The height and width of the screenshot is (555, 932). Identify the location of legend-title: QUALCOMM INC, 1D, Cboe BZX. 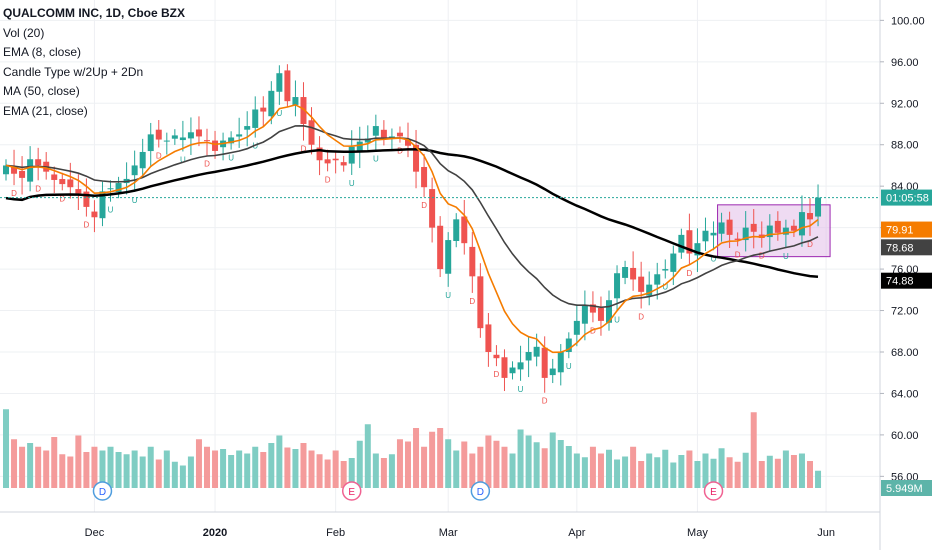
(94, 13).